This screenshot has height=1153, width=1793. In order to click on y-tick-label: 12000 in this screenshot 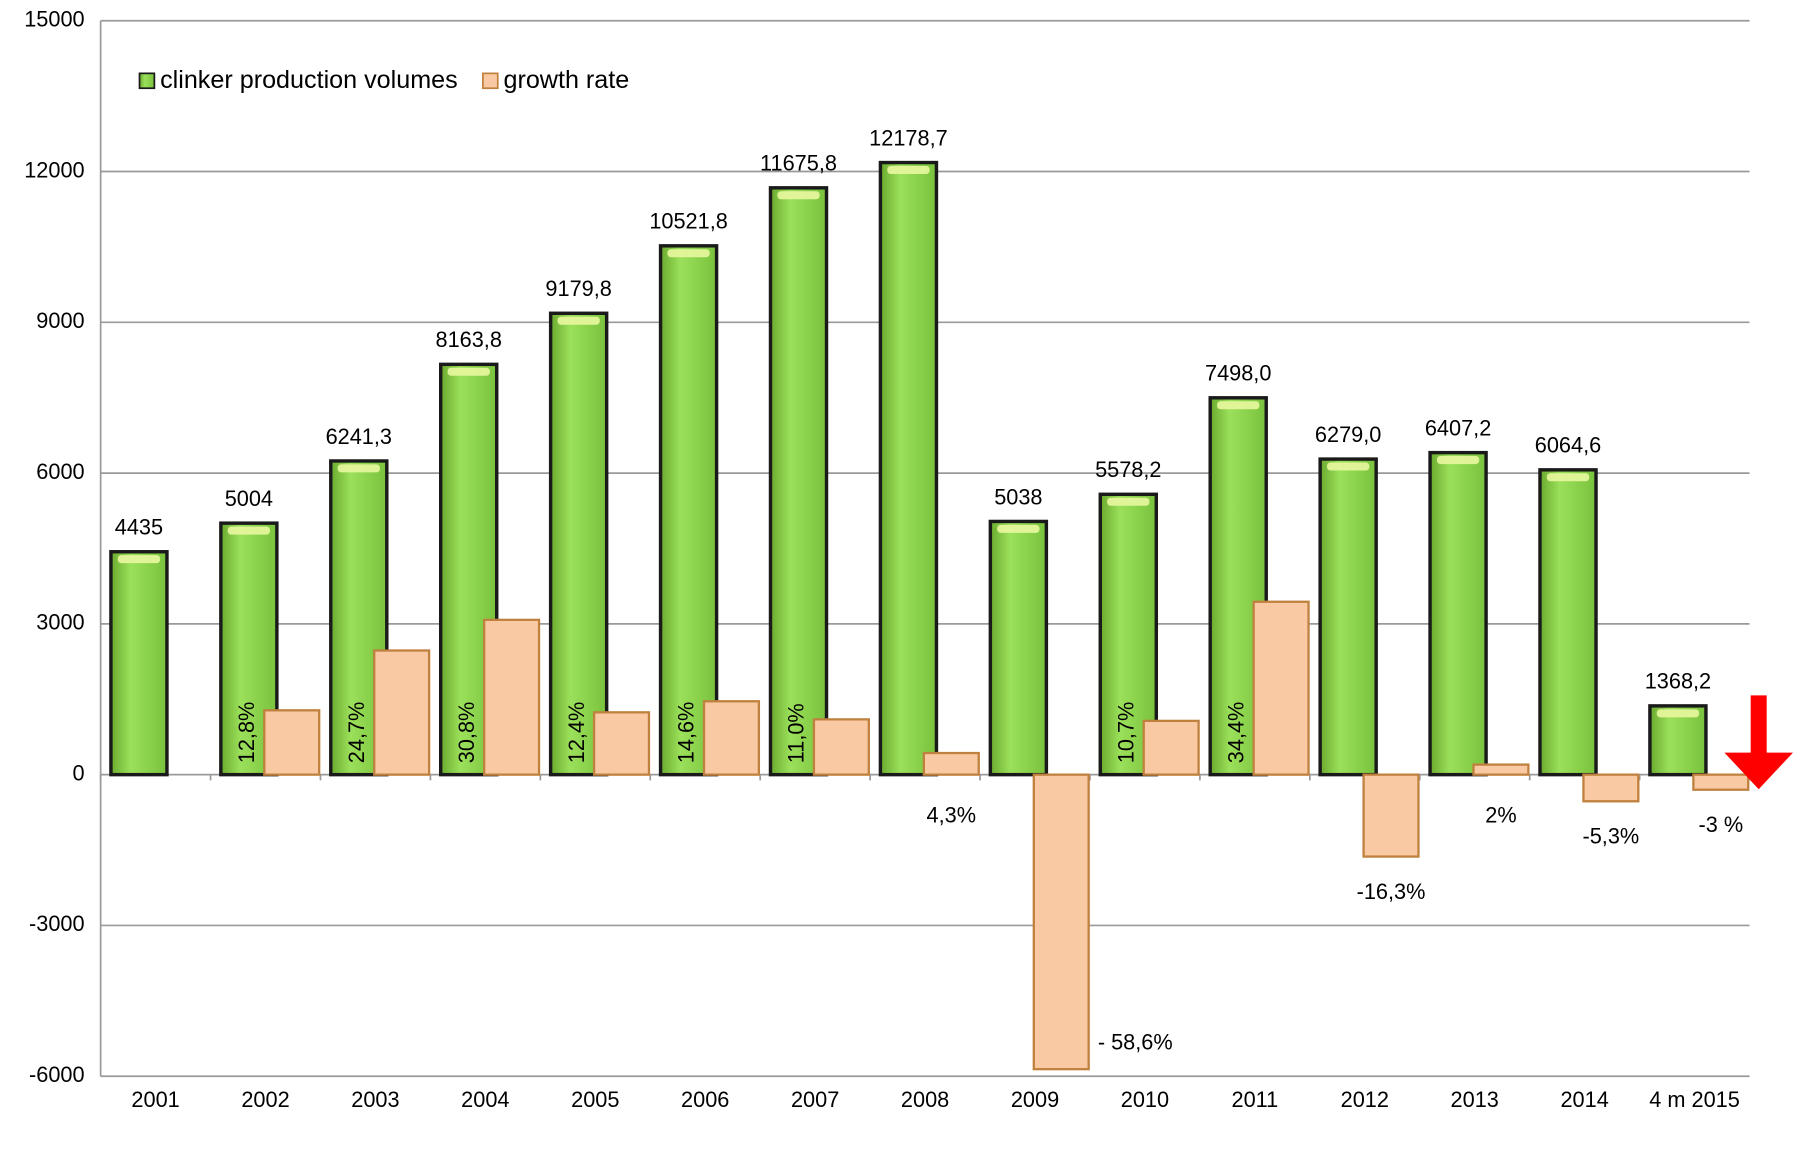, I will do `click(54, 169)`.